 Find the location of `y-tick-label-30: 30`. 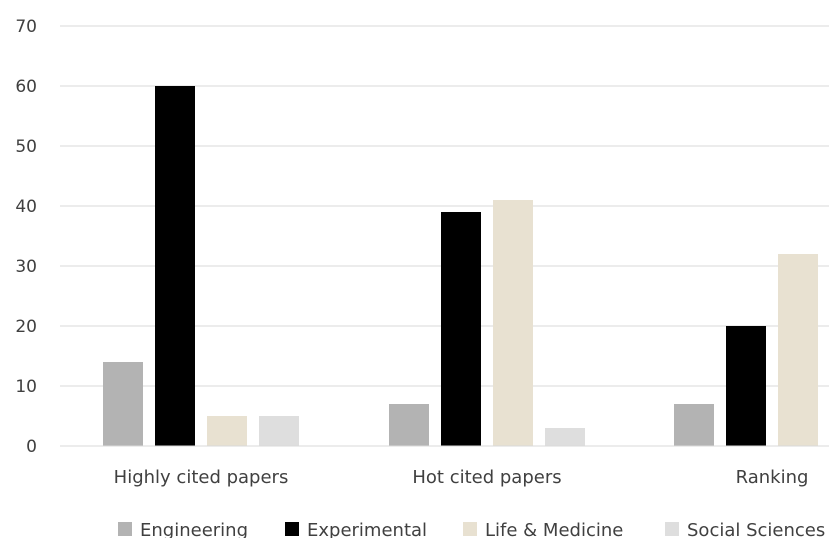

y-tick-label-30: 30 is located at coordinates (26, 267).